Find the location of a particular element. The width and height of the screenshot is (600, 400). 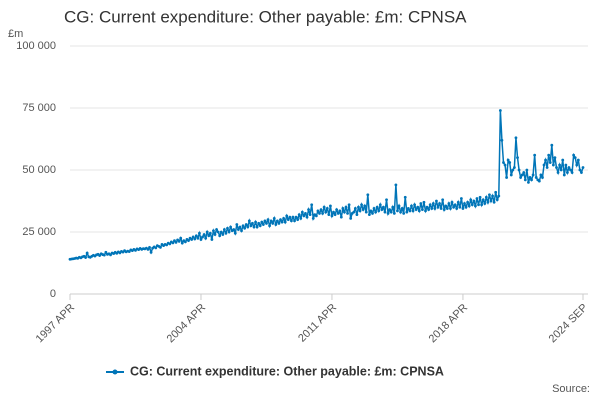

y-tick-label: 0 is located at coordinates (53, 294).